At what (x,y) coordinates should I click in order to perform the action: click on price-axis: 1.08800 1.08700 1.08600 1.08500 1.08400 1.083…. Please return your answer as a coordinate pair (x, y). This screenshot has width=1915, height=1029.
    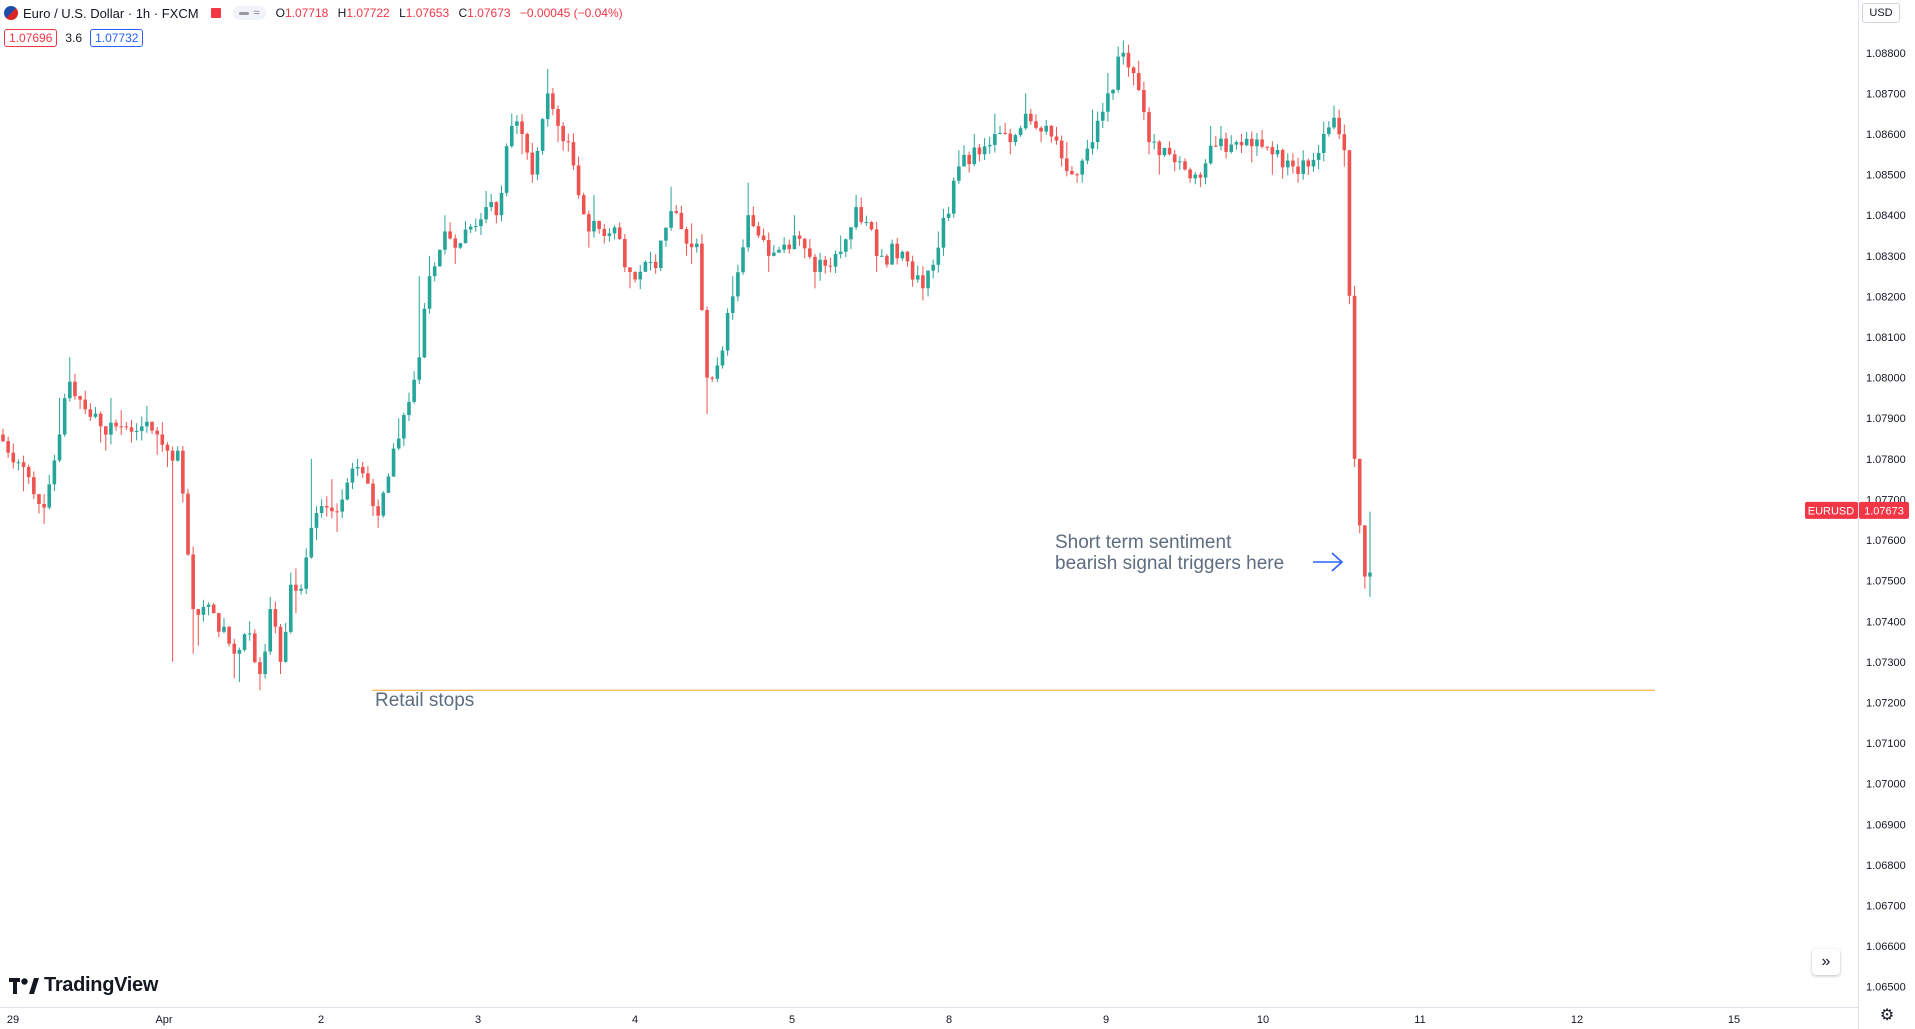
    Looking at the image, I should click on (1886, 521).